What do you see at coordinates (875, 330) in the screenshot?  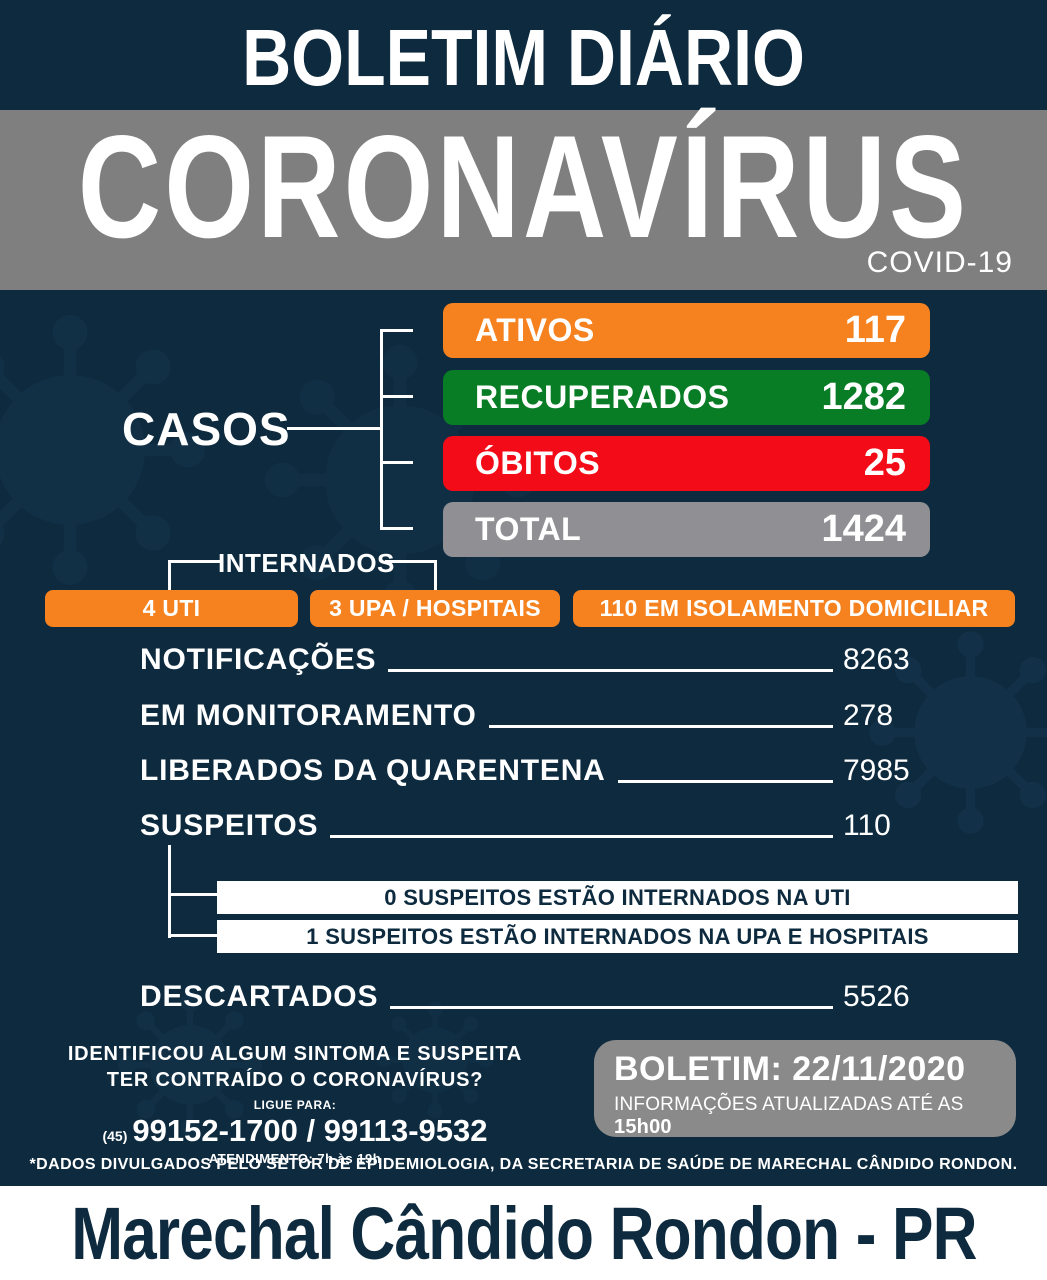 I see `stat-bar-value: 117` at bounding box center [875, 330].